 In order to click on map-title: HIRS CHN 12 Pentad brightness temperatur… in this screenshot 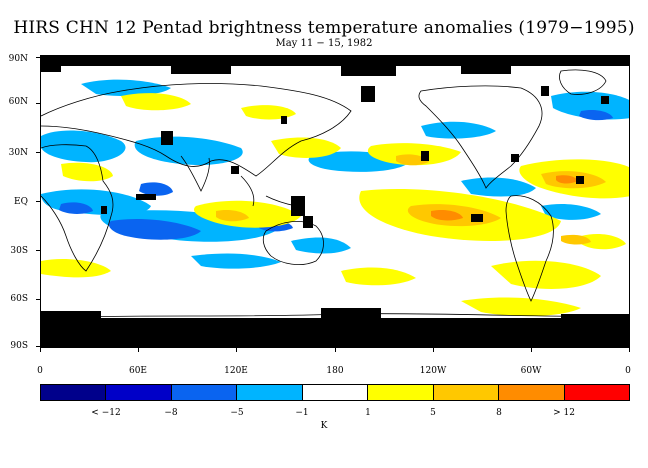, I will do `click(324, 28)`.